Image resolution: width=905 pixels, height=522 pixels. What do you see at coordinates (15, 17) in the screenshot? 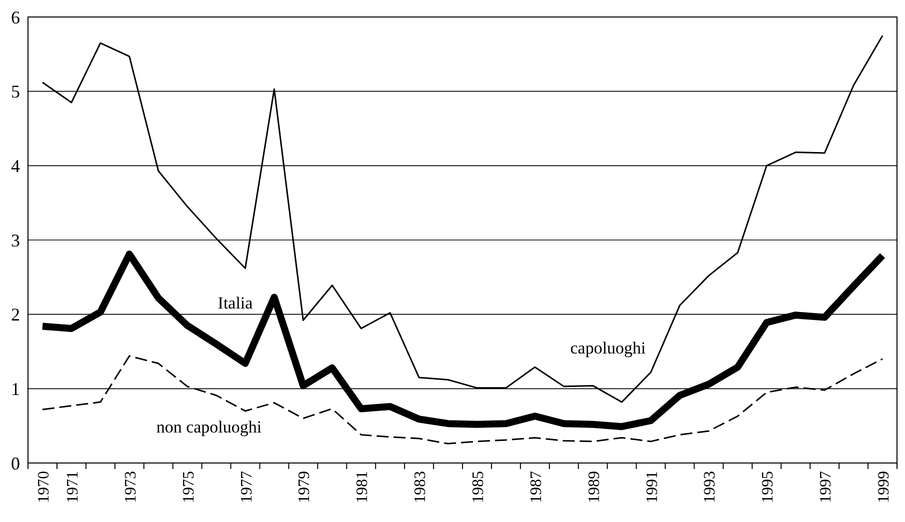
I see `y-tick-label: 6` at bounding box center [15, 17].